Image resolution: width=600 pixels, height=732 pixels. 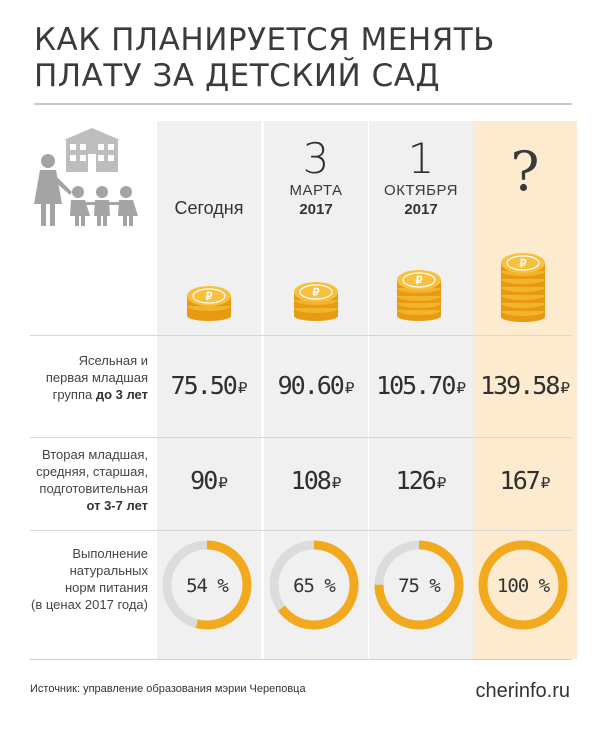 What do you see at coordinates (316, 209) in the screenshot?
I see `march-year: 2017` at bounding box center [316, 209].